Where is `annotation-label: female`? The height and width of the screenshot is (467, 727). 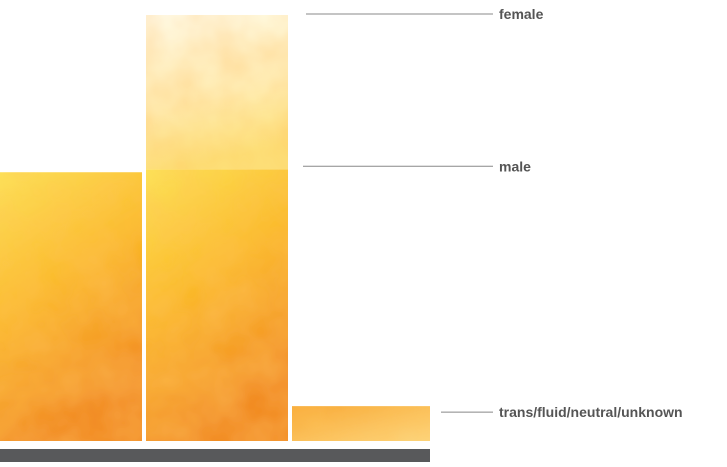
annotation-label: female is located at coordinates (521, 14).